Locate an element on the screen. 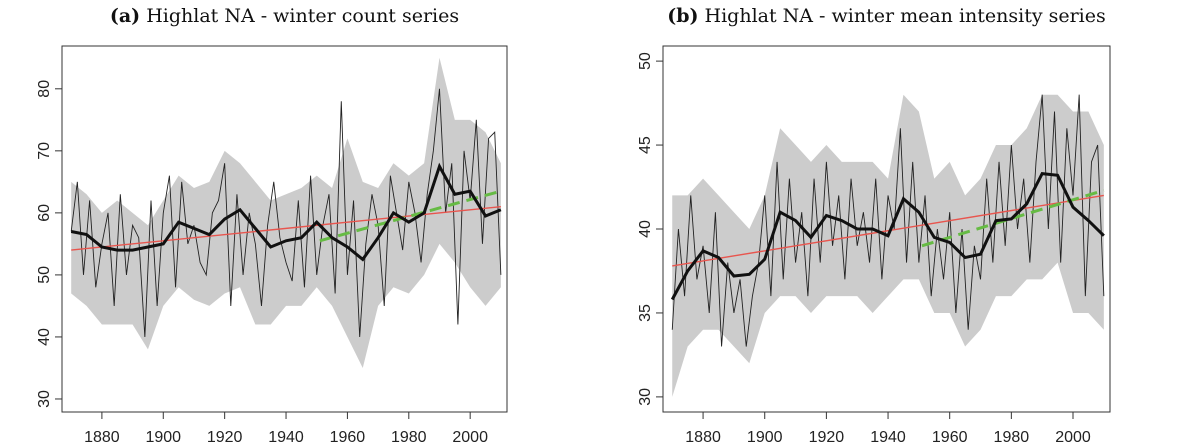  title-text: Highlat NA - winter count series is located at coordinates (302, 16).